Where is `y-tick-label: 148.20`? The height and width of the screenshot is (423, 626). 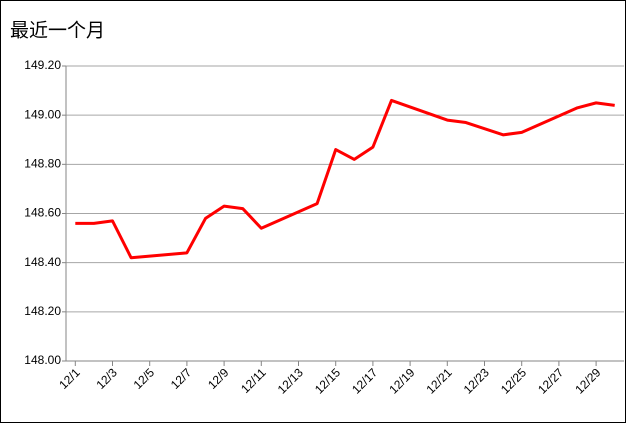 y-tick-label: 148.20 is located at coordinates (42, 311).